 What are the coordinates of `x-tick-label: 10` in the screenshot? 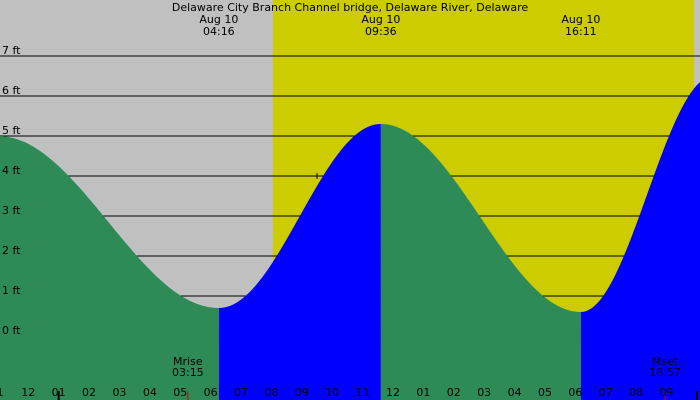 It's located at (332, 392).